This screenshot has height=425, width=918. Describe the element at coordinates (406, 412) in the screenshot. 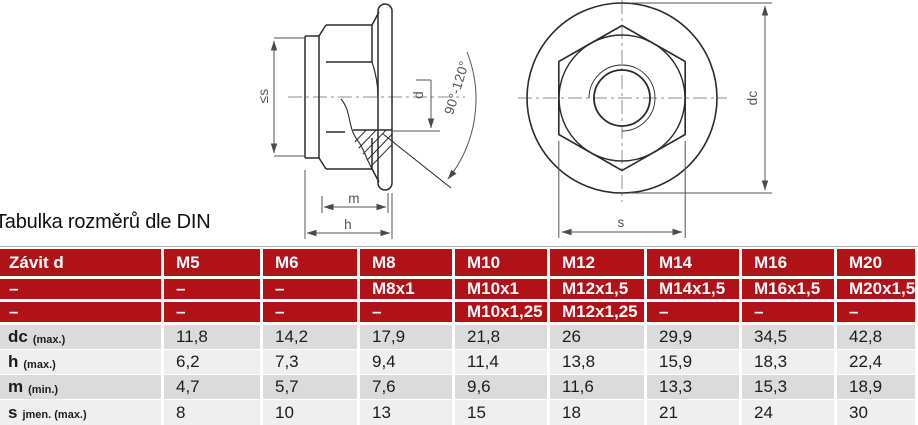

I see `table-cell: 13` at that location.